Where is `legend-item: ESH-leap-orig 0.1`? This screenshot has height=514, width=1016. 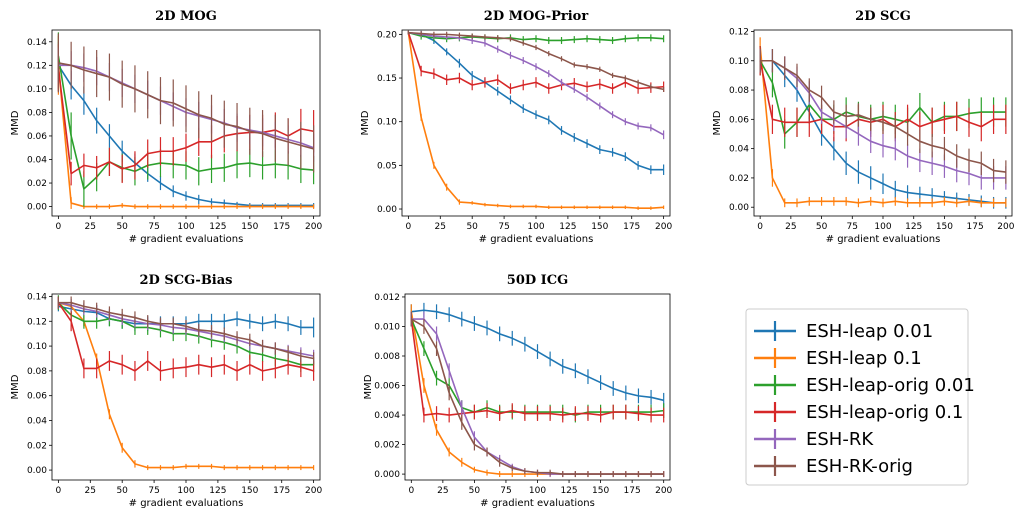
legend-item: ESH-leap-orig 0.1 is located at coordinates (858, 412).